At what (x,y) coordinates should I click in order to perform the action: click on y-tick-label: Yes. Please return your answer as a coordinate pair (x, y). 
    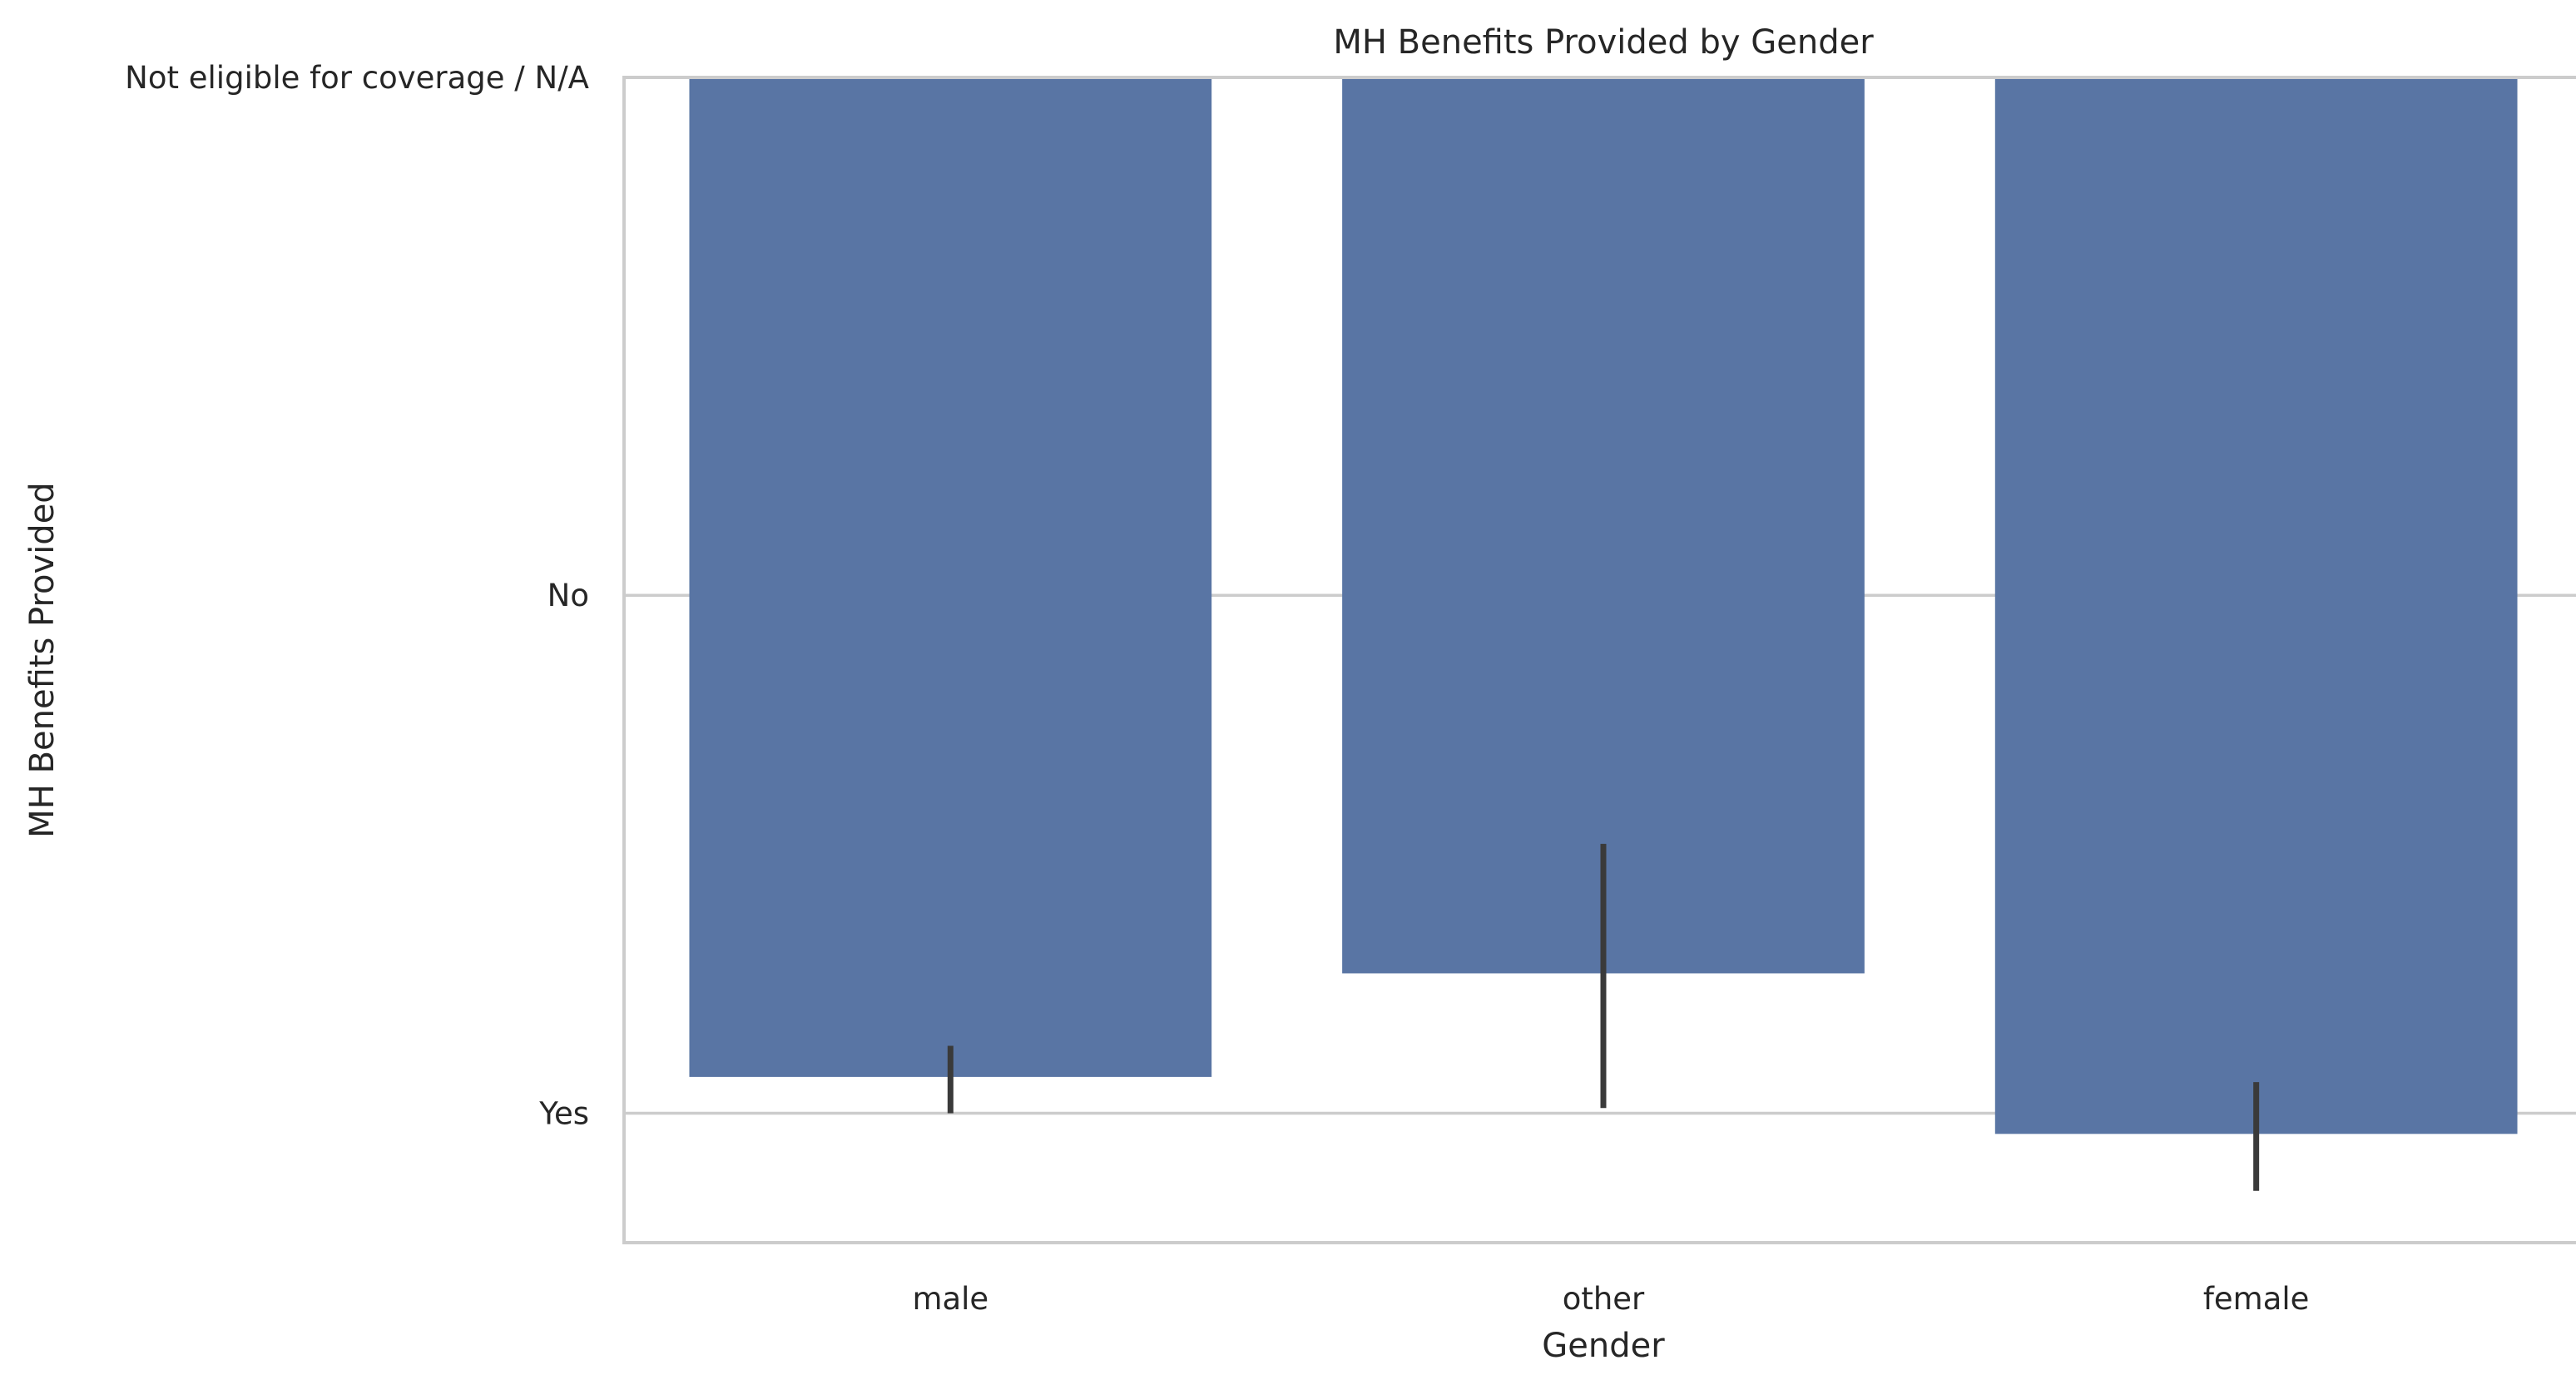
    Looking at the image, I should click on (564, 1113).